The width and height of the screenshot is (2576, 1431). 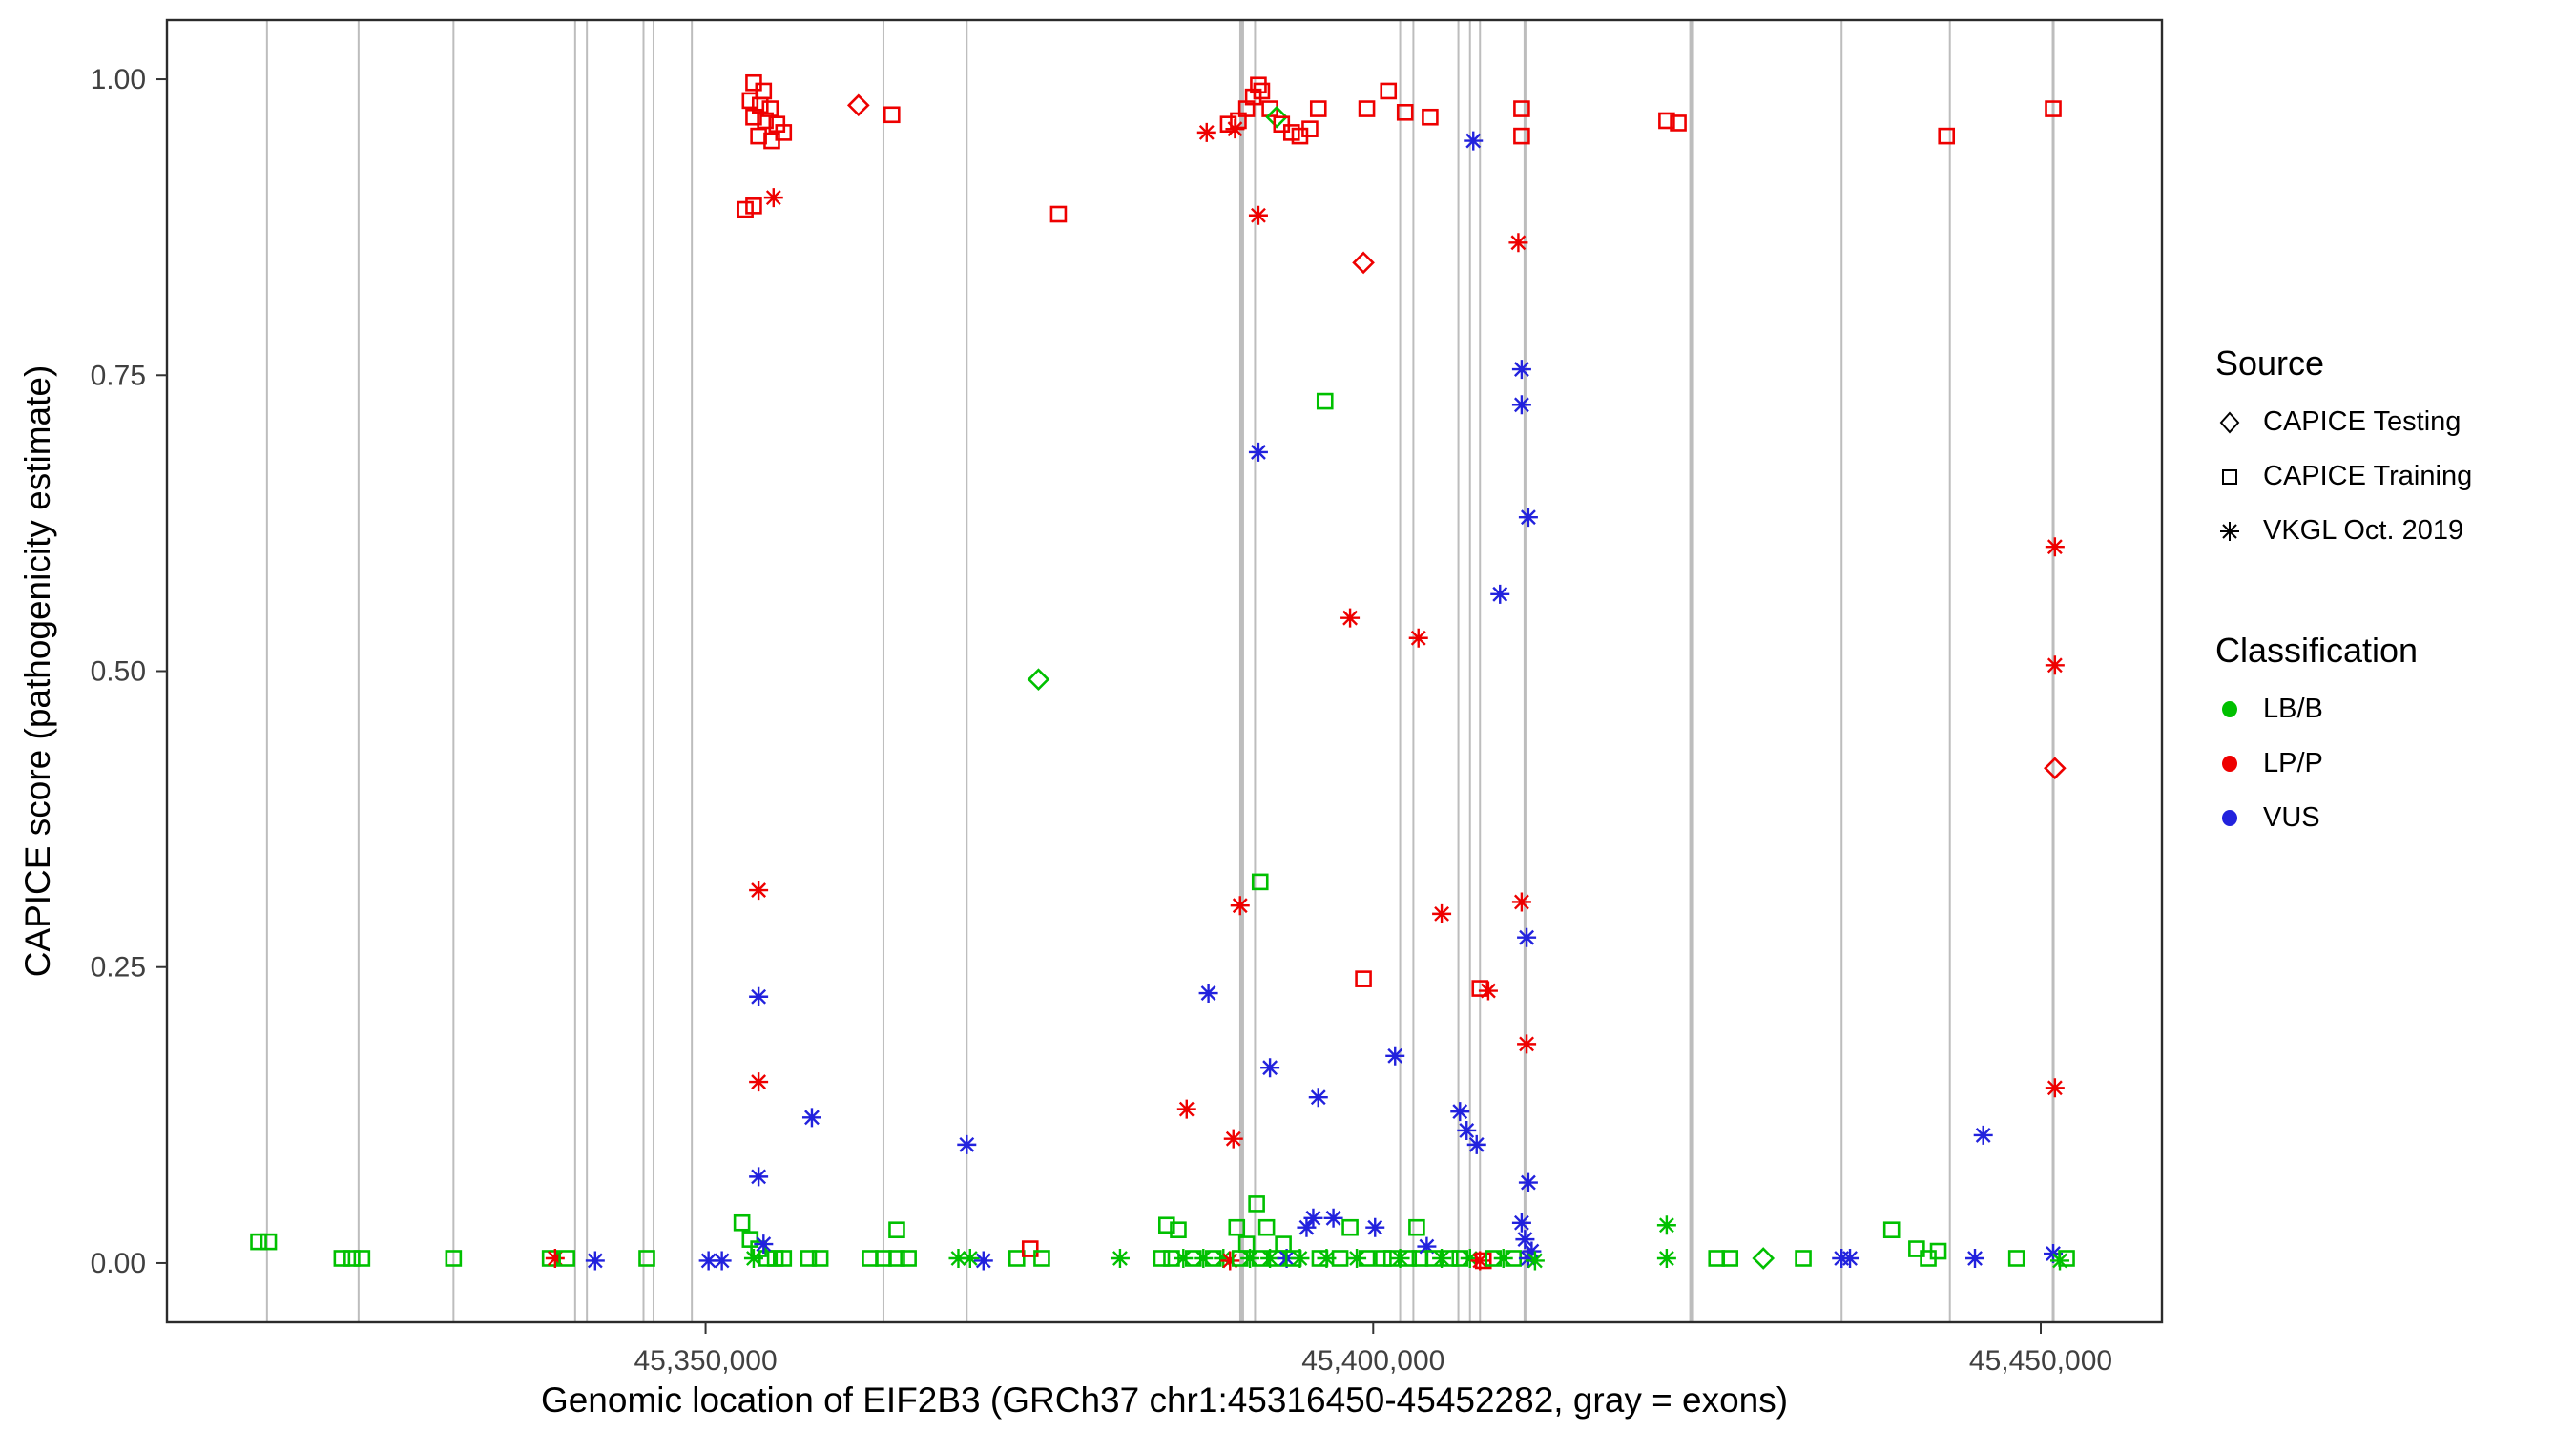 I want to click on legend-item-capice-training: CAPICE Training, so click(x=2391, y=476).